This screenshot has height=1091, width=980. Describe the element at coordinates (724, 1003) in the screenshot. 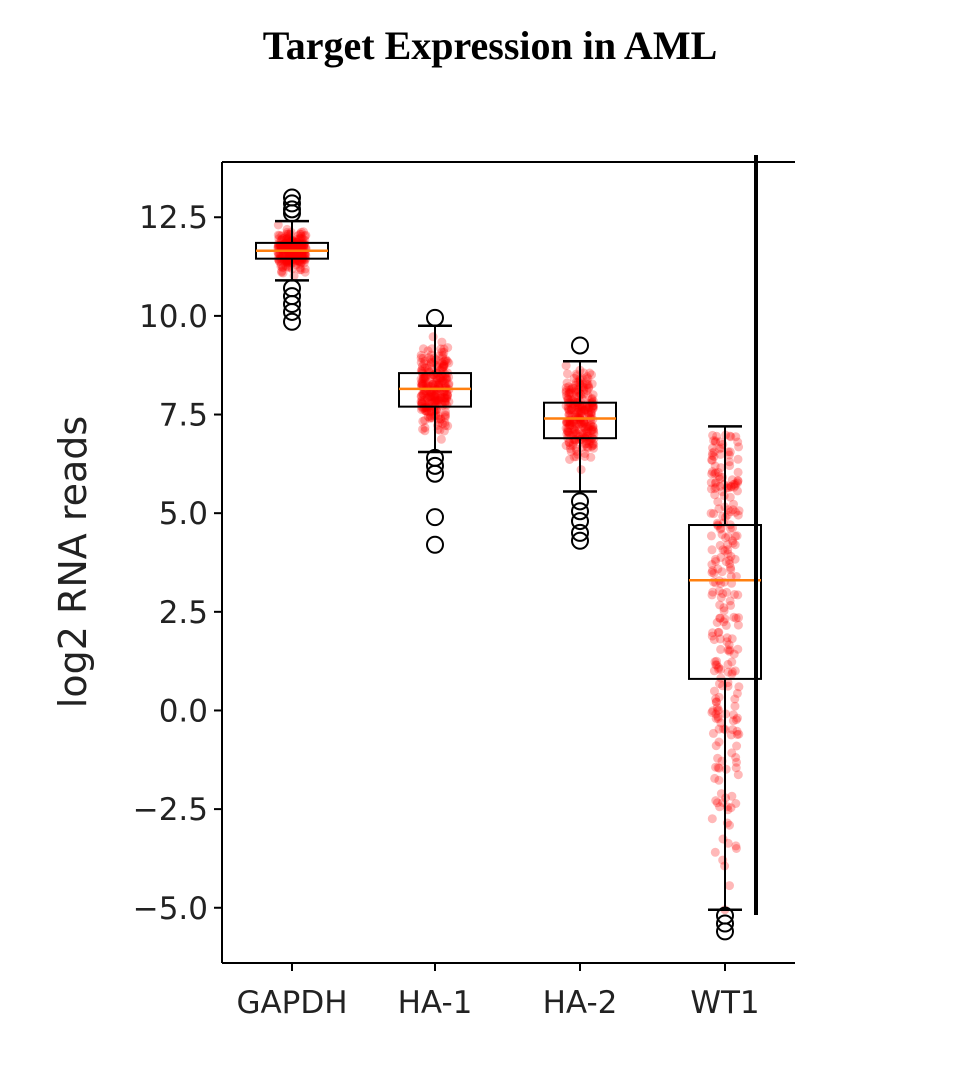

I see `x-tick-label: WT1` at that location.